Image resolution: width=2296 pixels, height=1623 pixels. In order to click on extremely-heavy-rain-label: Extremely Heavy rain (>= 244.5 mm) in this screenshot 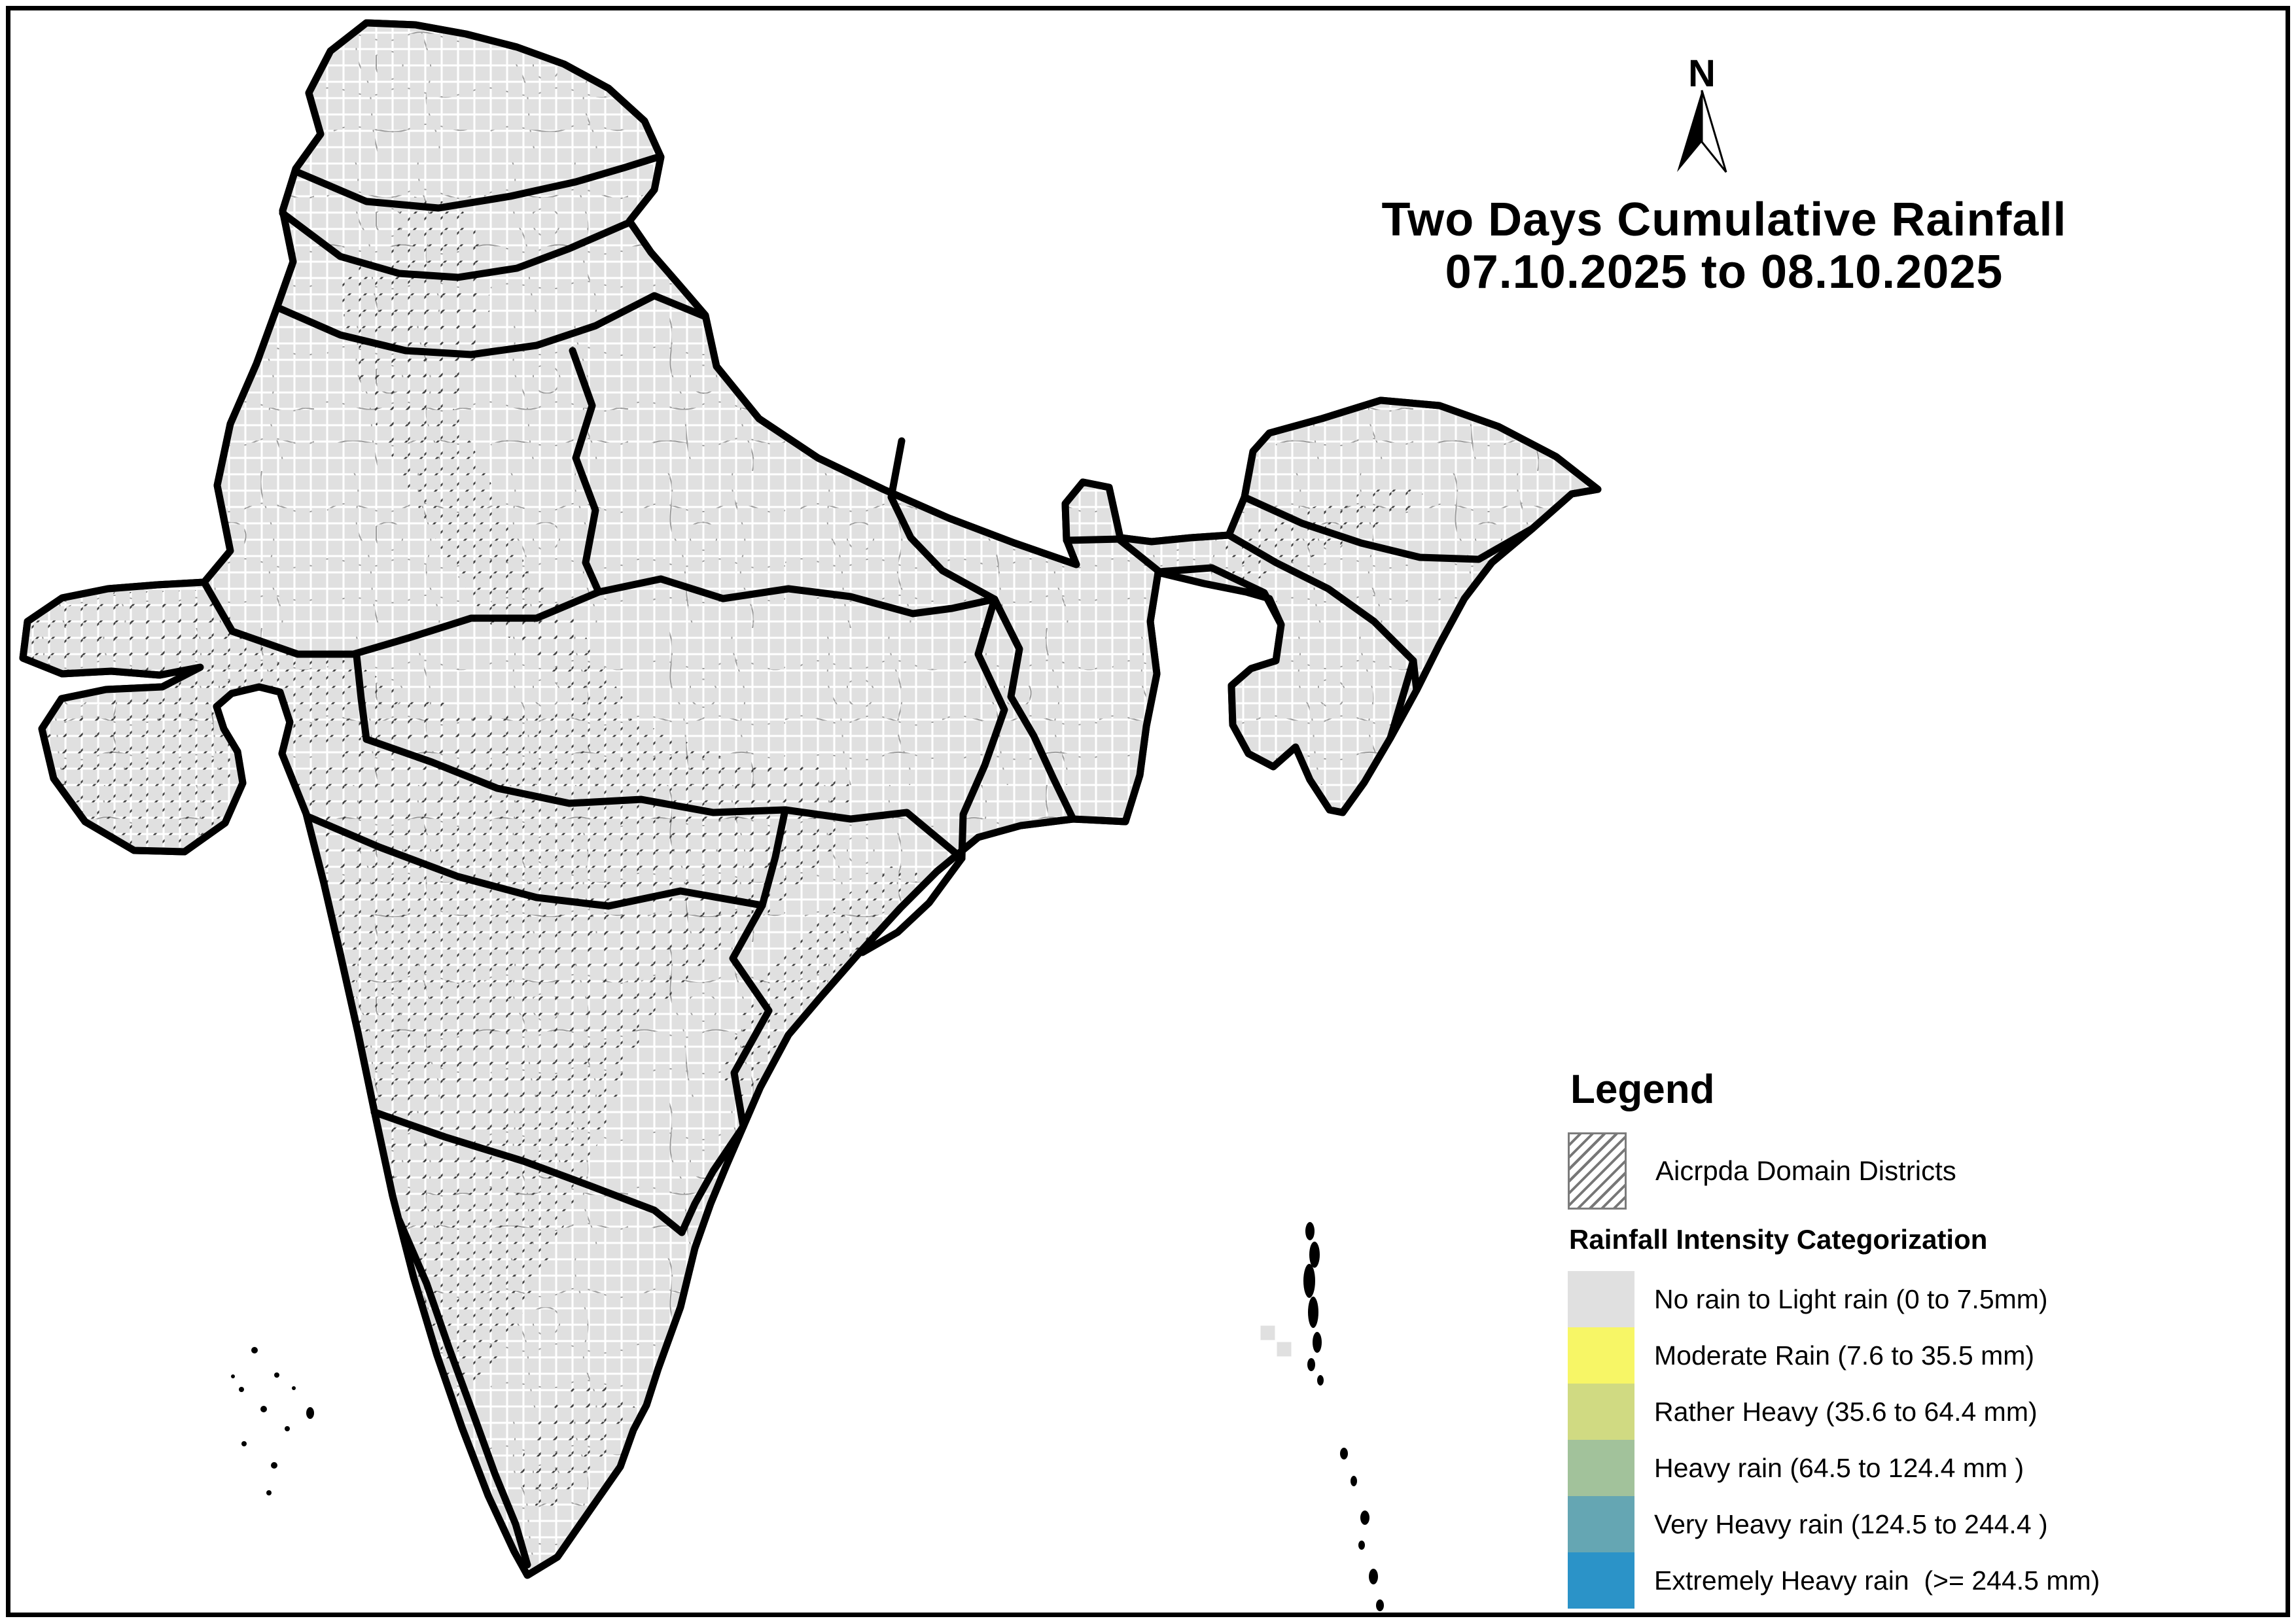, I will do `click(1877, 1581)`.